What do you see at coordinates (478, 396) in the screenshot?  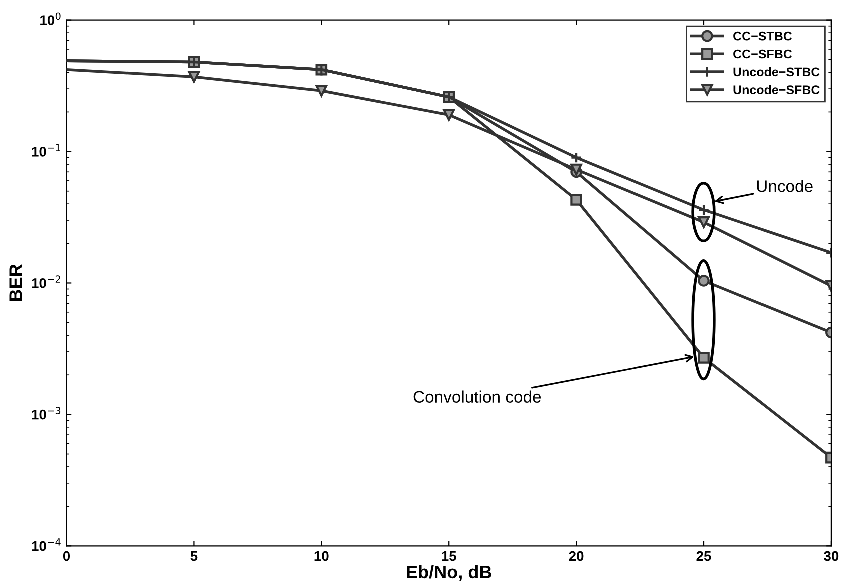 I see `annotation: Convolution code` at bounding box center [478, 396].